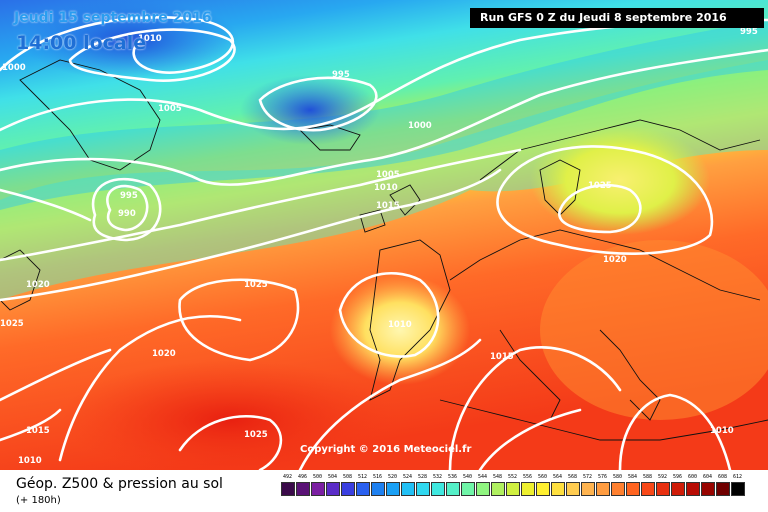  What do you see at coordinates (617, 18) in the screenshot?
I see `run-info: Run GFS 0 Z du Jeudi 8 septembre 2016` at bounding box center [617, 18].